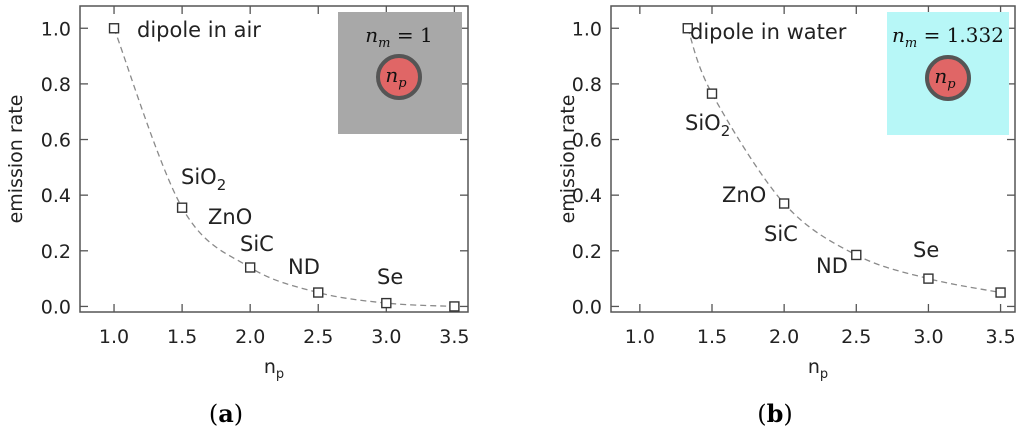 The height and width of the screenshot is (434, 1024). I want to click on panel-a-ylabel: emission rate, so click(16, 159).